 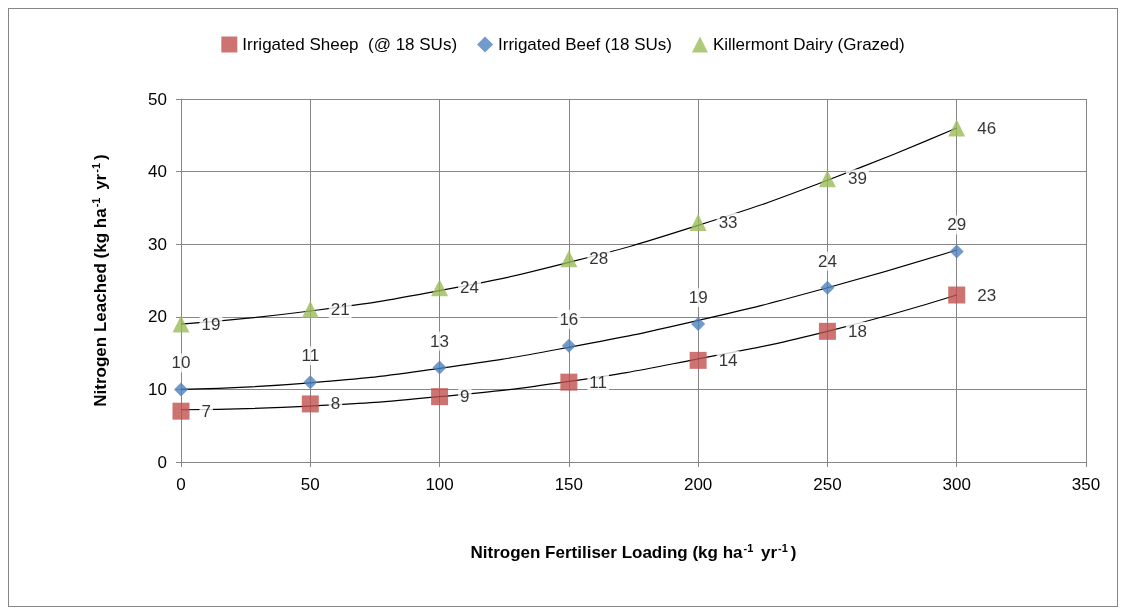 I want to click on data-label: 23, so click(x=987, y=295).